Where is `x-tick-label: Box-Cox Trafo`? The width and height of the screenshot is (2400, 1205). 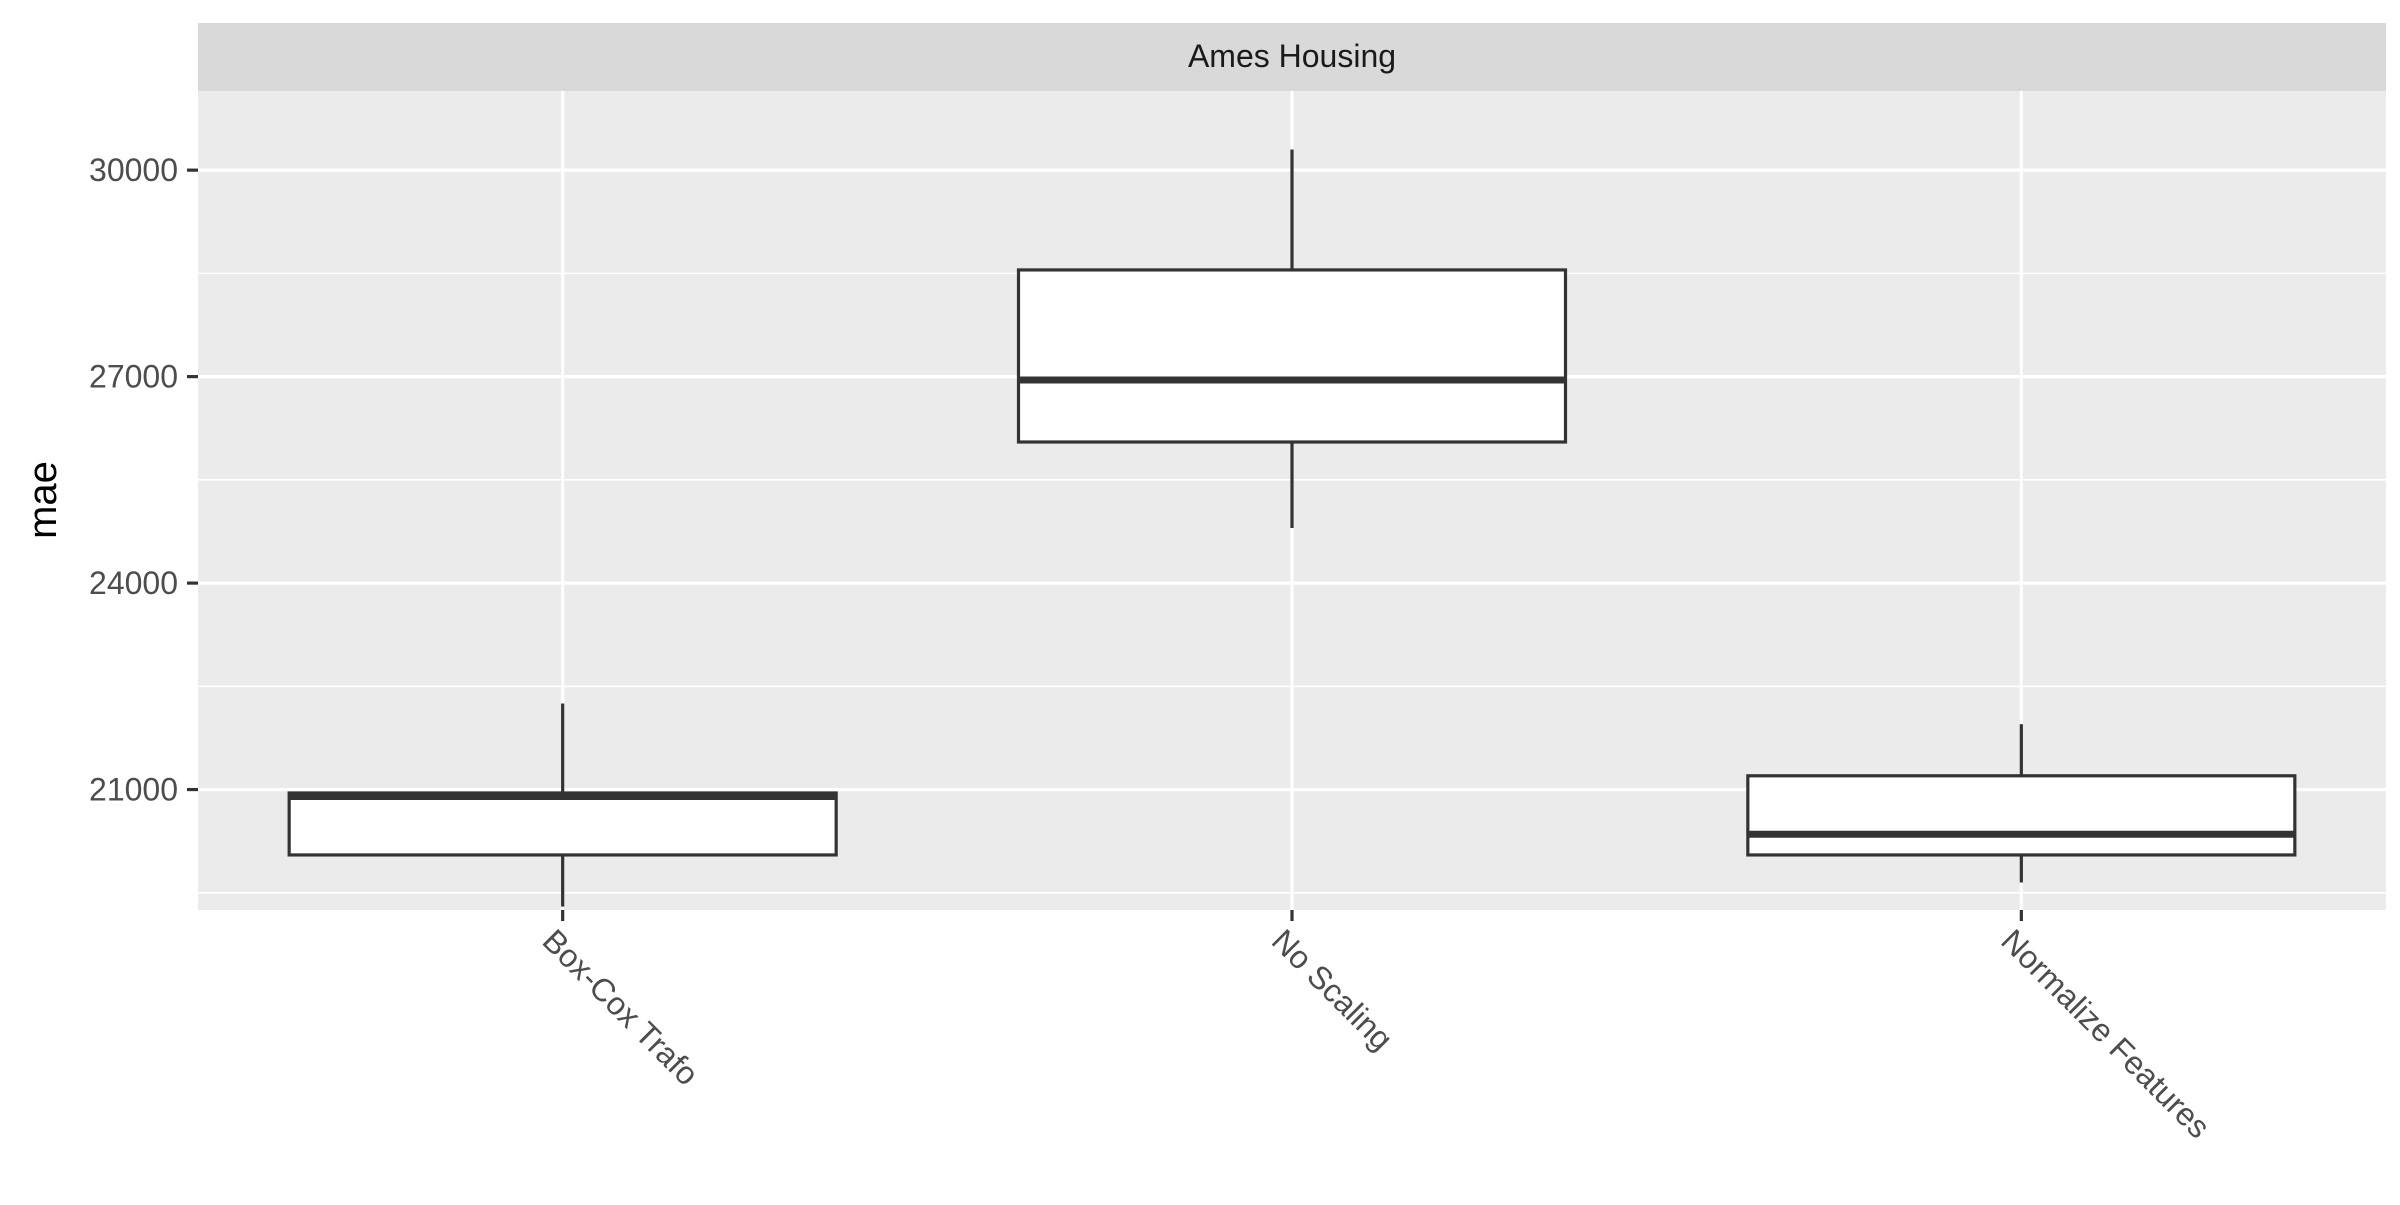 x-tick-label: Box-Cox Trafo is located at coordinates (621, 1007).